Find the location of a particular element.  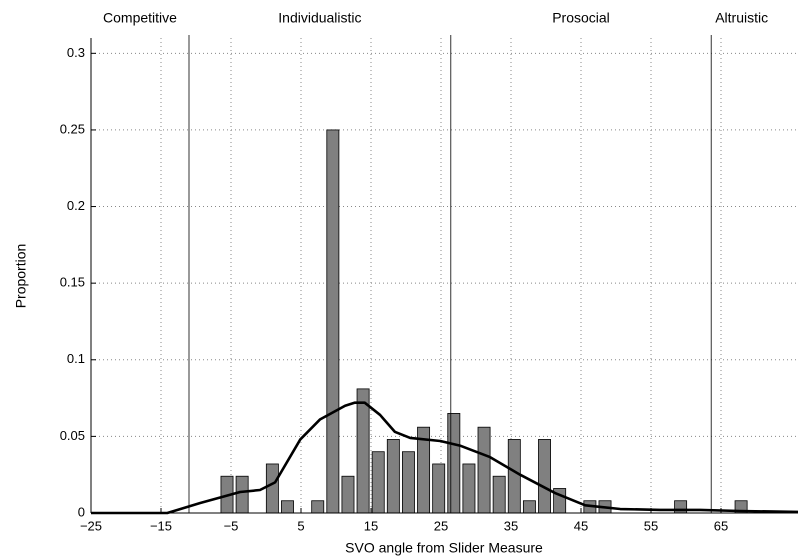

y-axis-label: Proportion is located at coordinates (21, 276).